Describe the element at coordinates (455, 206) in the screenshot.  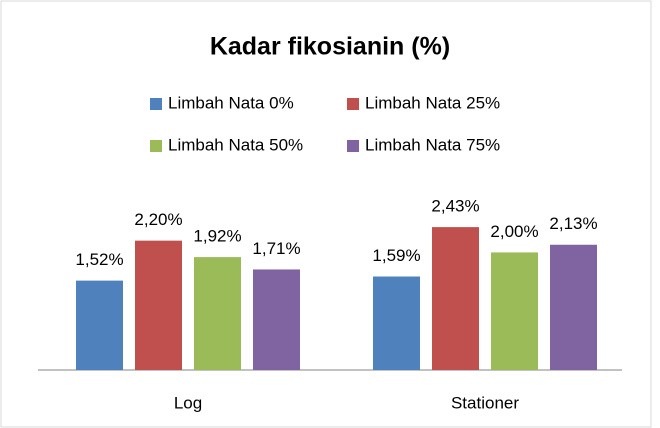
I see `value-label: 2,43%` at that location.